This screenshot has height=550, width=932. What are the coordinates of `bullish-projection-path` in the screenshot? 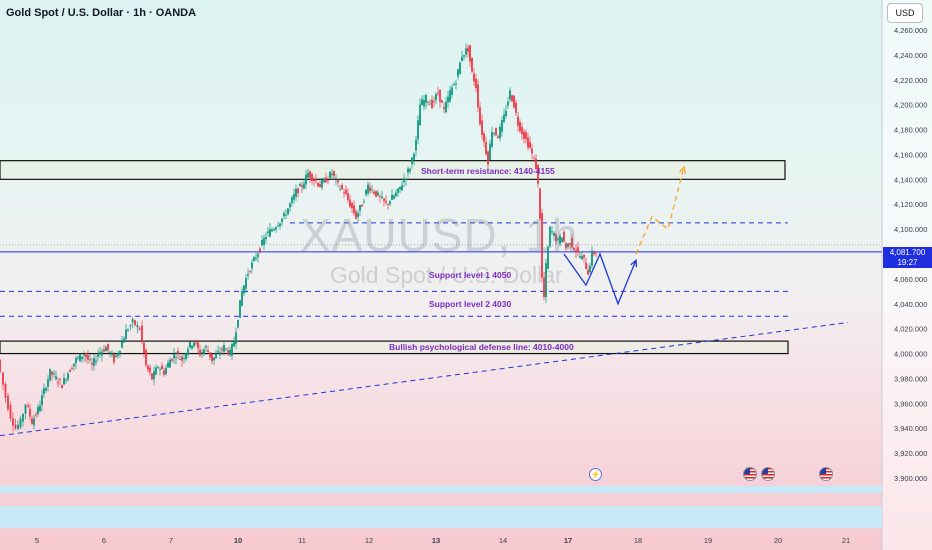 It's located at (660, 210).